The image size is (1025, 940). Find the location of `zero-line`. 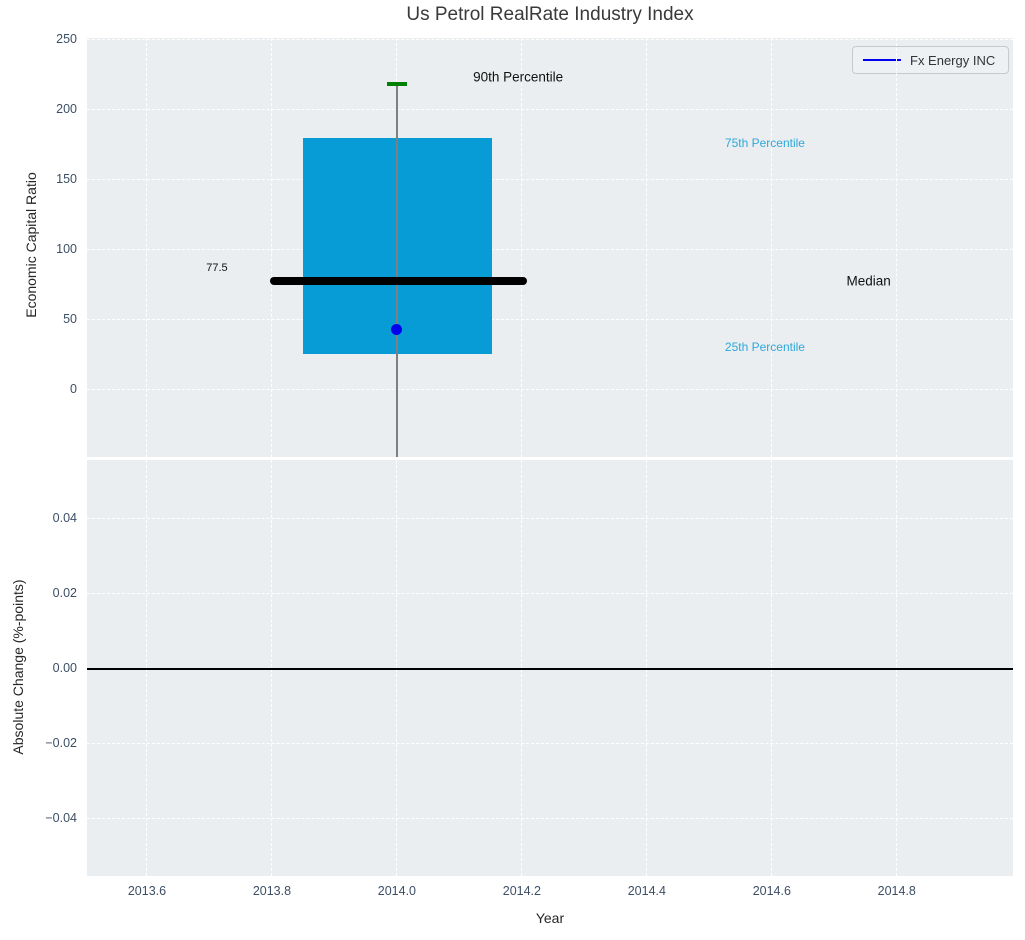

zero-line is located at coordinates (550, 668).